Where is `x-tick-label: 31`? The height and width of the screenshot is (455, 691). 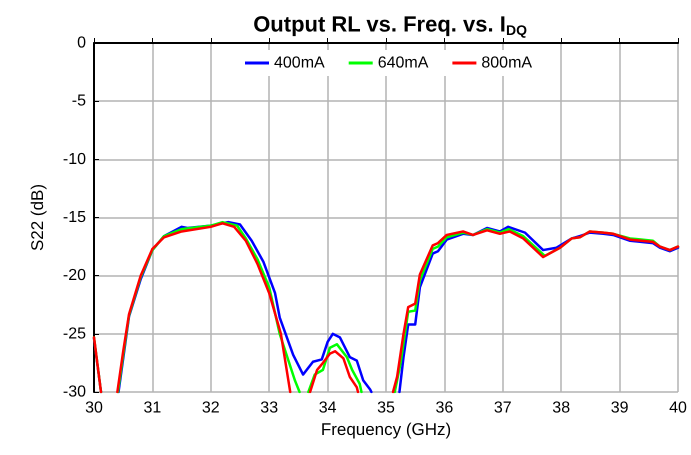 x-tick-label: 31 is located at coordinates (153, 408).